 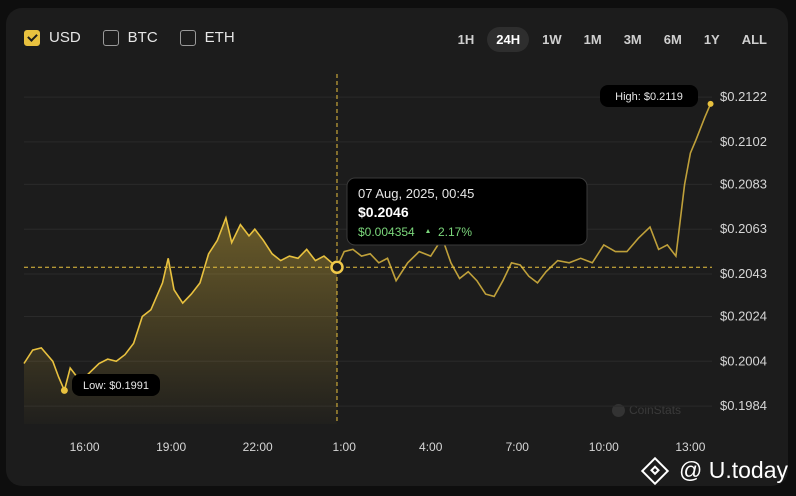 I want to click on y-tick-label: $0.2043, so click(x=743, y=273).